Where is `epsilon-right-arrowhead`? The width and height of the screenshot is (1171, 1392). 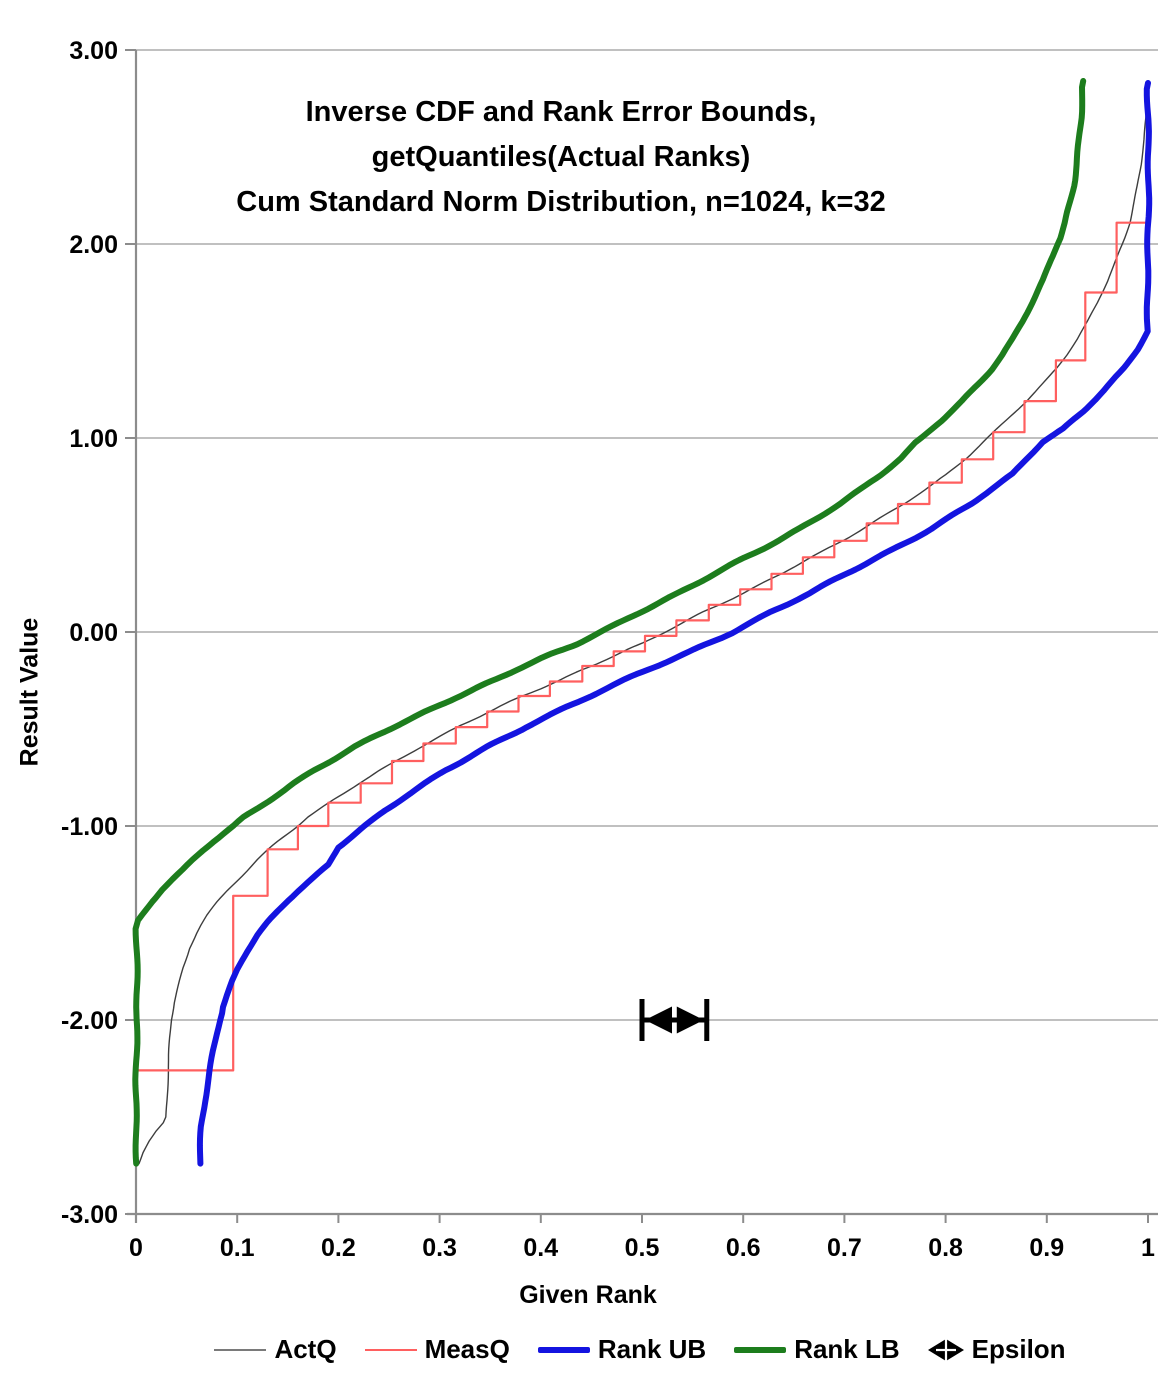
epsilon-right-arrowhead is located at coordinates (690, 1020).